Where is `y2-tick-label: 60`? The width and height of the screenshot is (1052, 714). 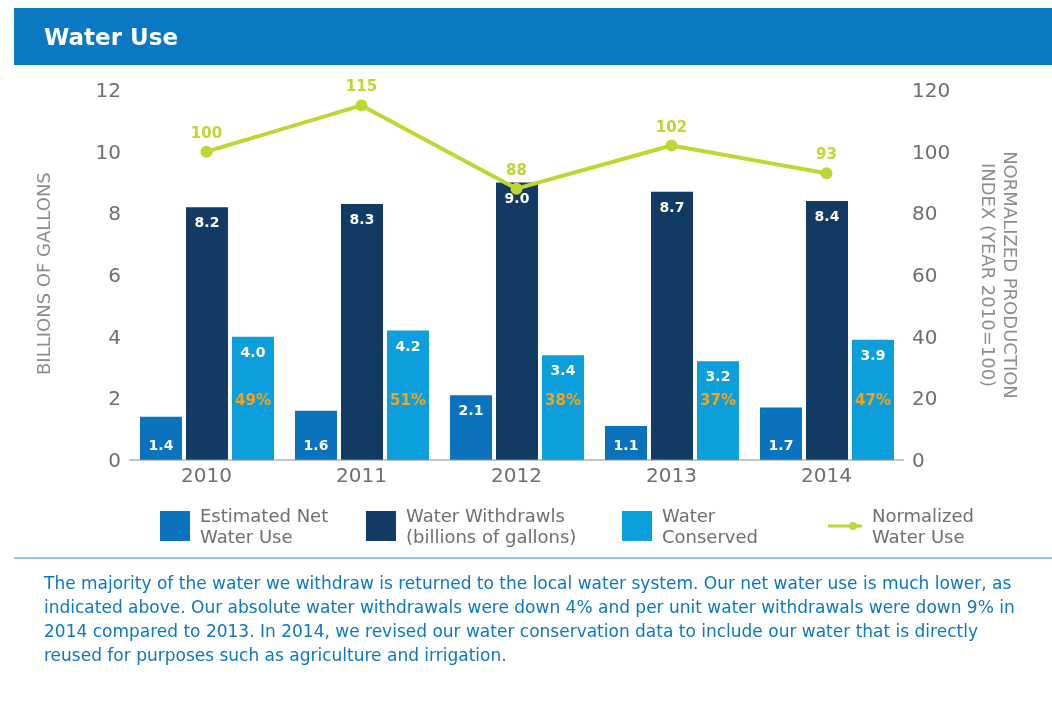 y2-tick-label: 60 is located at coordinates (925, 275).